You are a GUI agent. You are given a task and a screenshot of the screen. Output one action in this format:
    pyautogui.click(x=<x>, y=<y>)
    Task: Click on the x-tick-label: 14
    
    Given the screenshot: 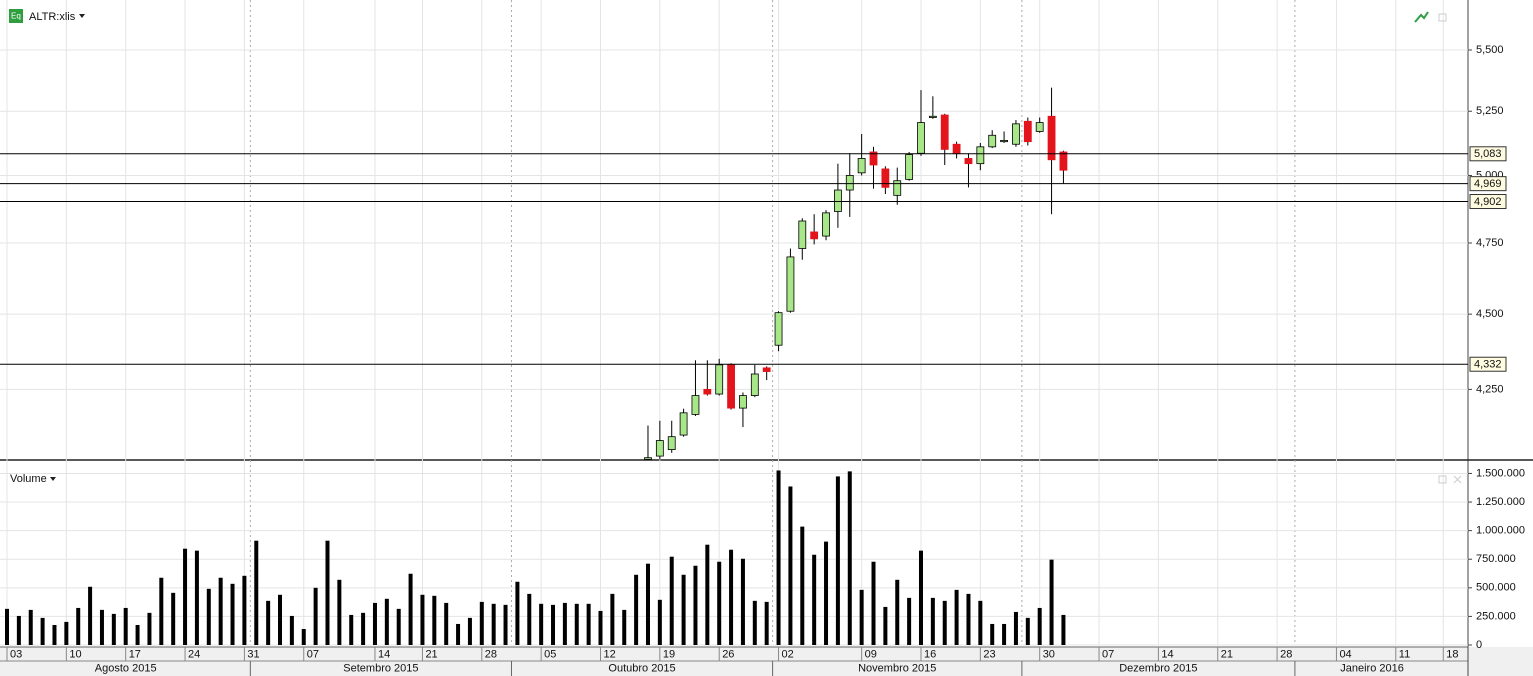 What is the action you would take?
    pyautogui.click(x=1167, y=654)
    